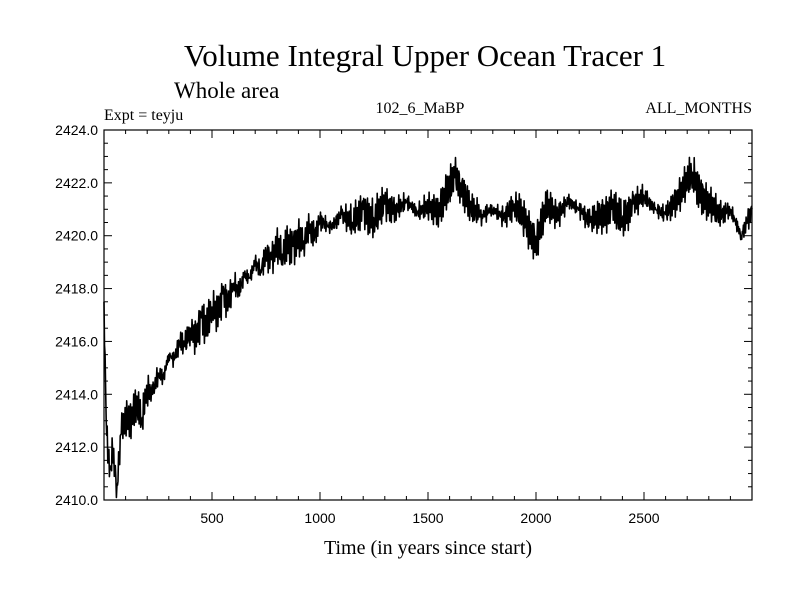 The image size is (800, 600). Describe the element at coordinates (76, 394) in the screenshot. I see `y-tick-label: 2414.0` at that location.